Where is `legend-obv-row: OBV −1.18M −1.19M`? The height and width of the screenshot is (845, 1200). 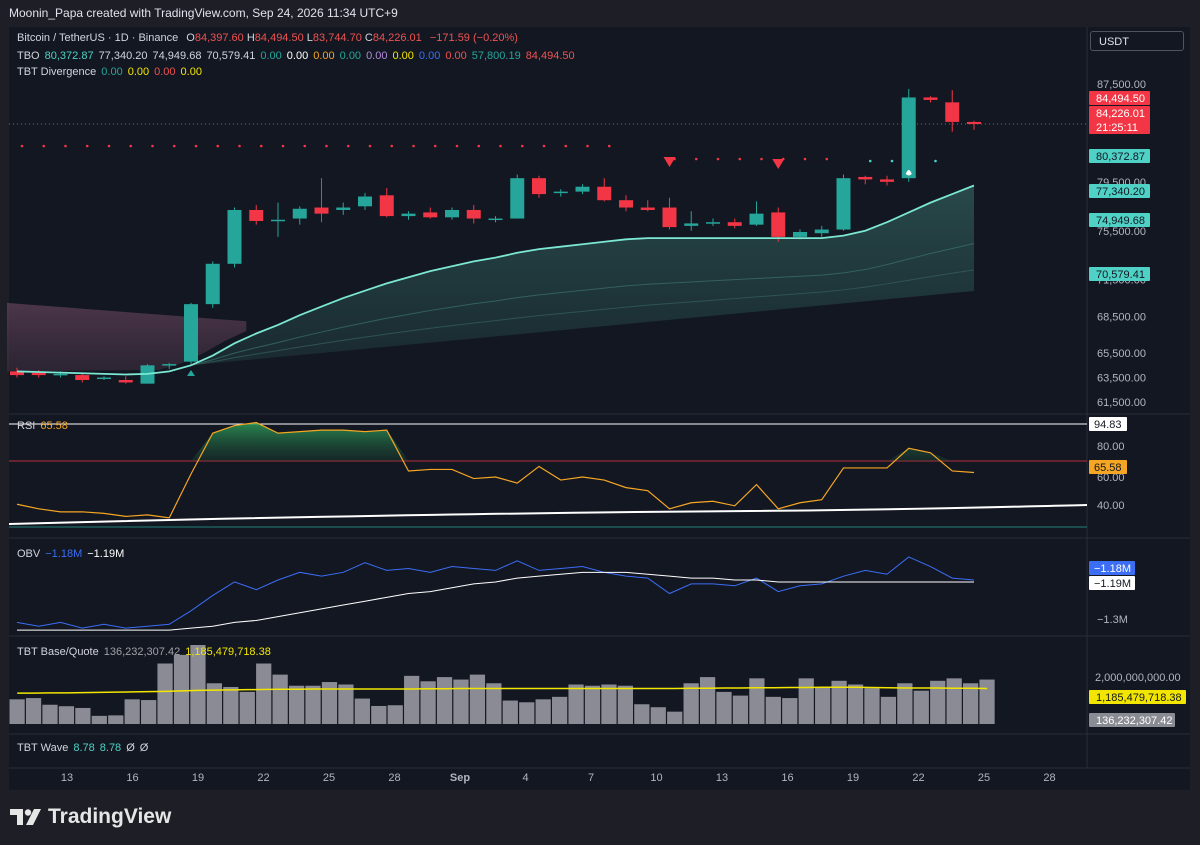
legend-obv-row: OBV −1.18M −1.19M is located at coordinates (73, 554).